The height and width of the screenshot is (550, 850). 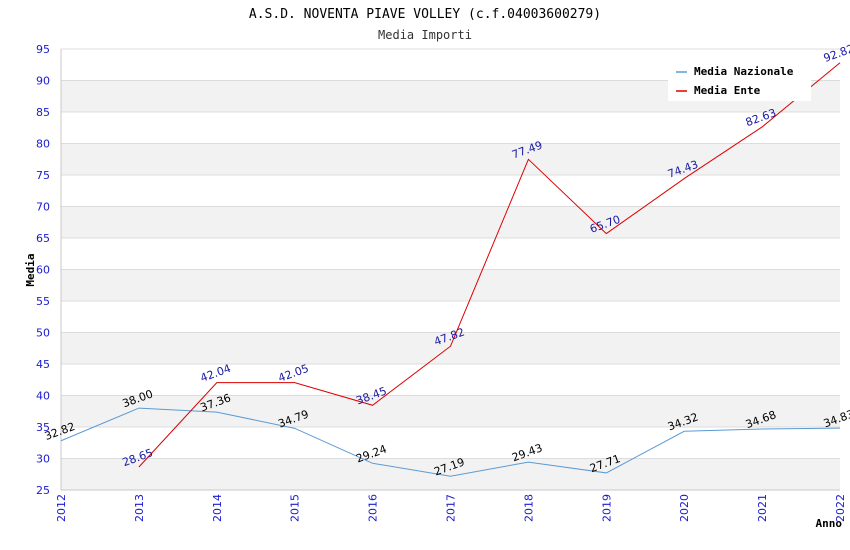 I want to click on legend-box, so click(x=739, y=80).